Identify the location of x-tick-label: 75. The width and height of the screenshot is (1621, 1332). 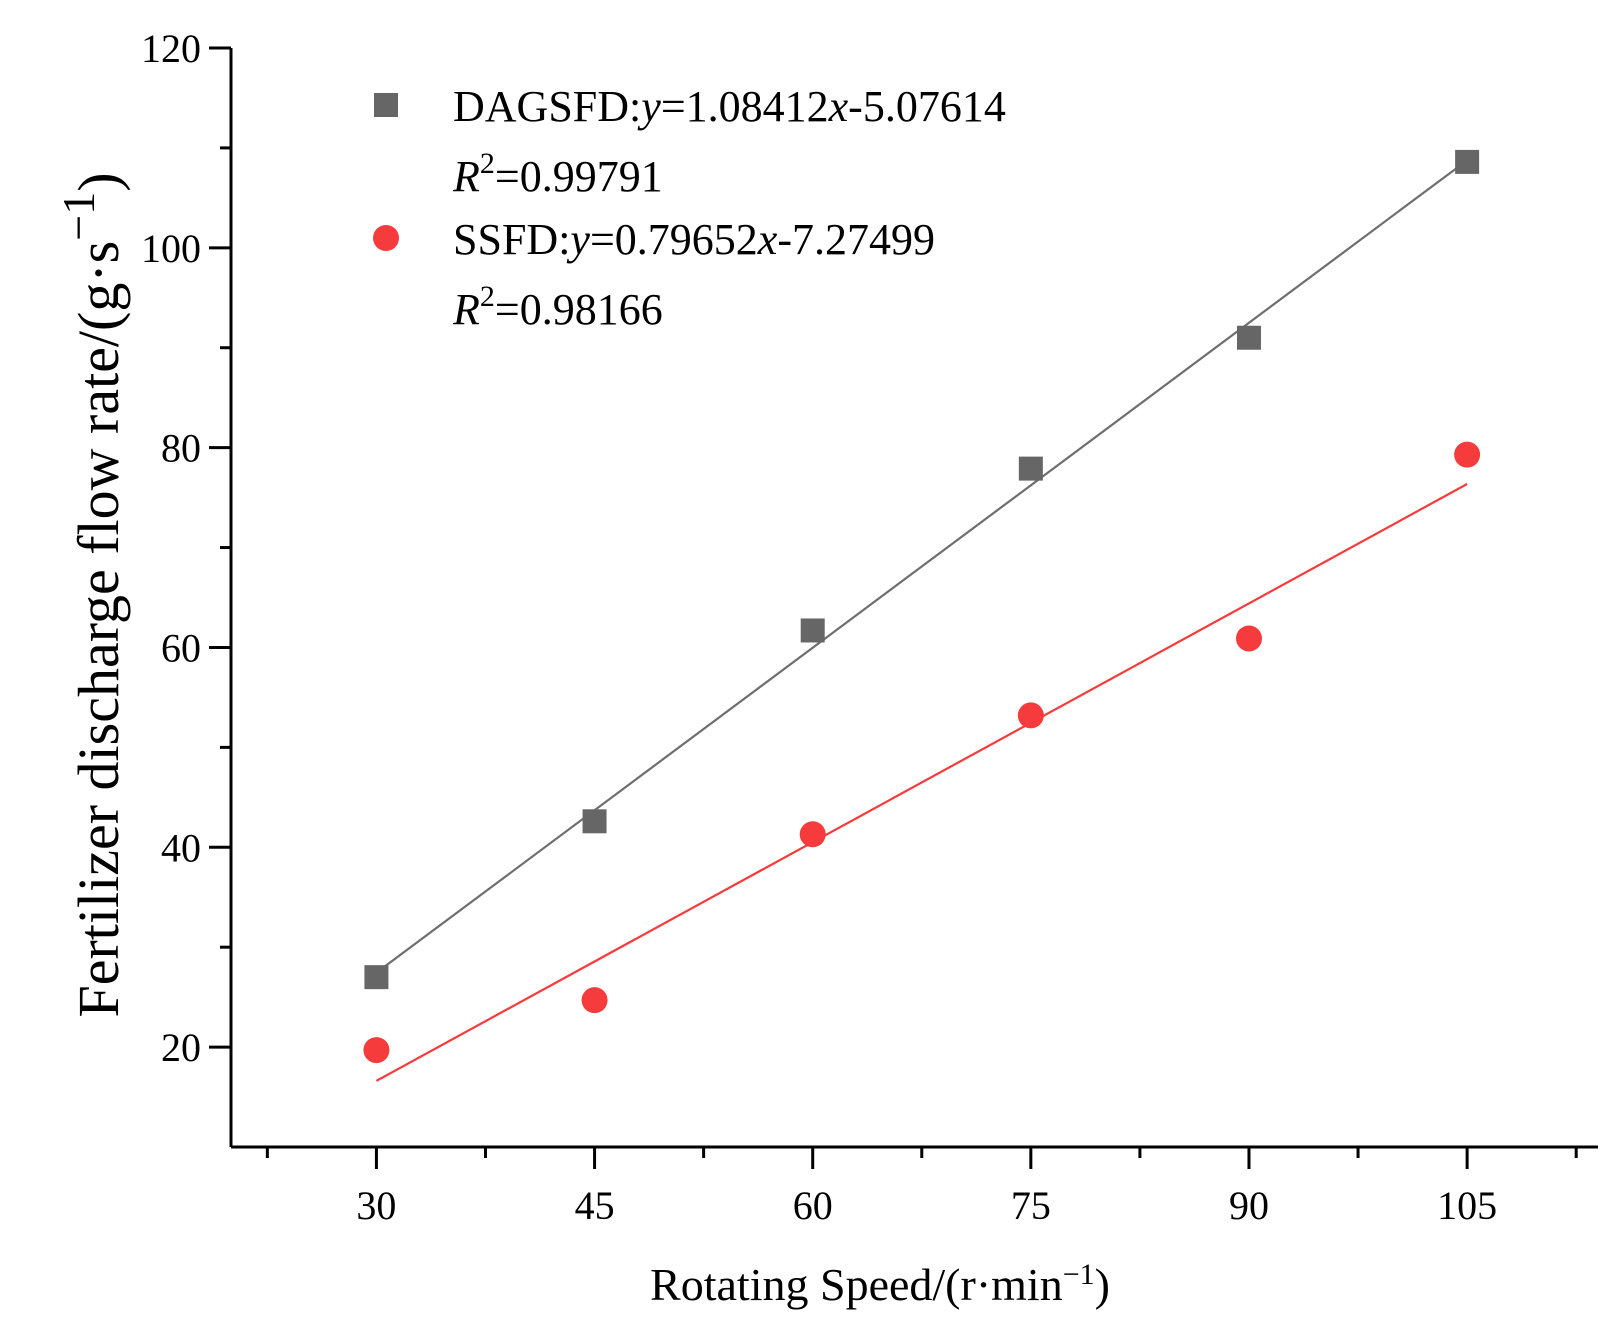
(1031, 1205).